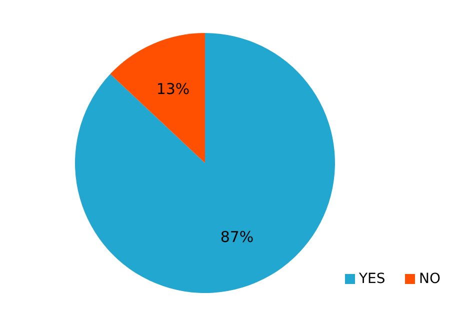  Describe the element at coordinates (429, 279) in the screenshot. I see `legend-label: NO` at that location.